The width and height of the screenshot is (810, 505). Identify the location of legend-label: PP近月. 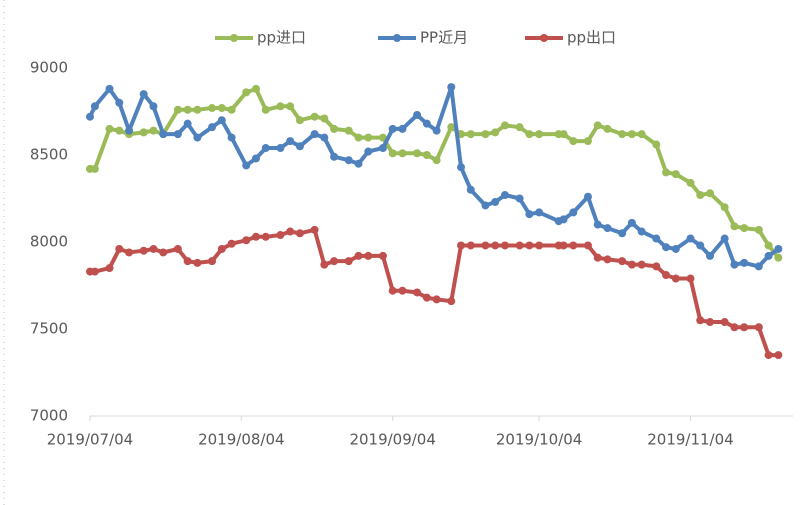
(444, 38).